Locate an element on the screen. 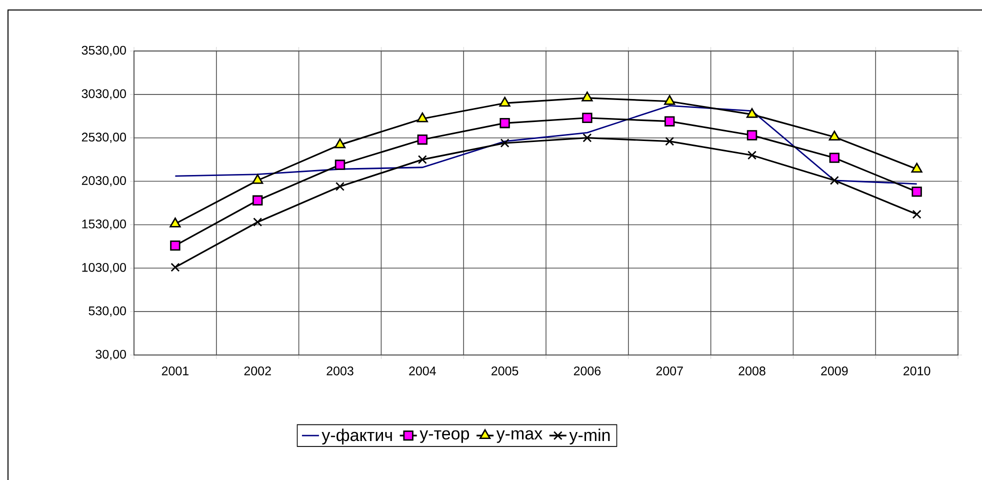 Image resolution: width=982 pixels, height=480 pixels. x-tick-label: 2006 is located at coordinates (587, 371).